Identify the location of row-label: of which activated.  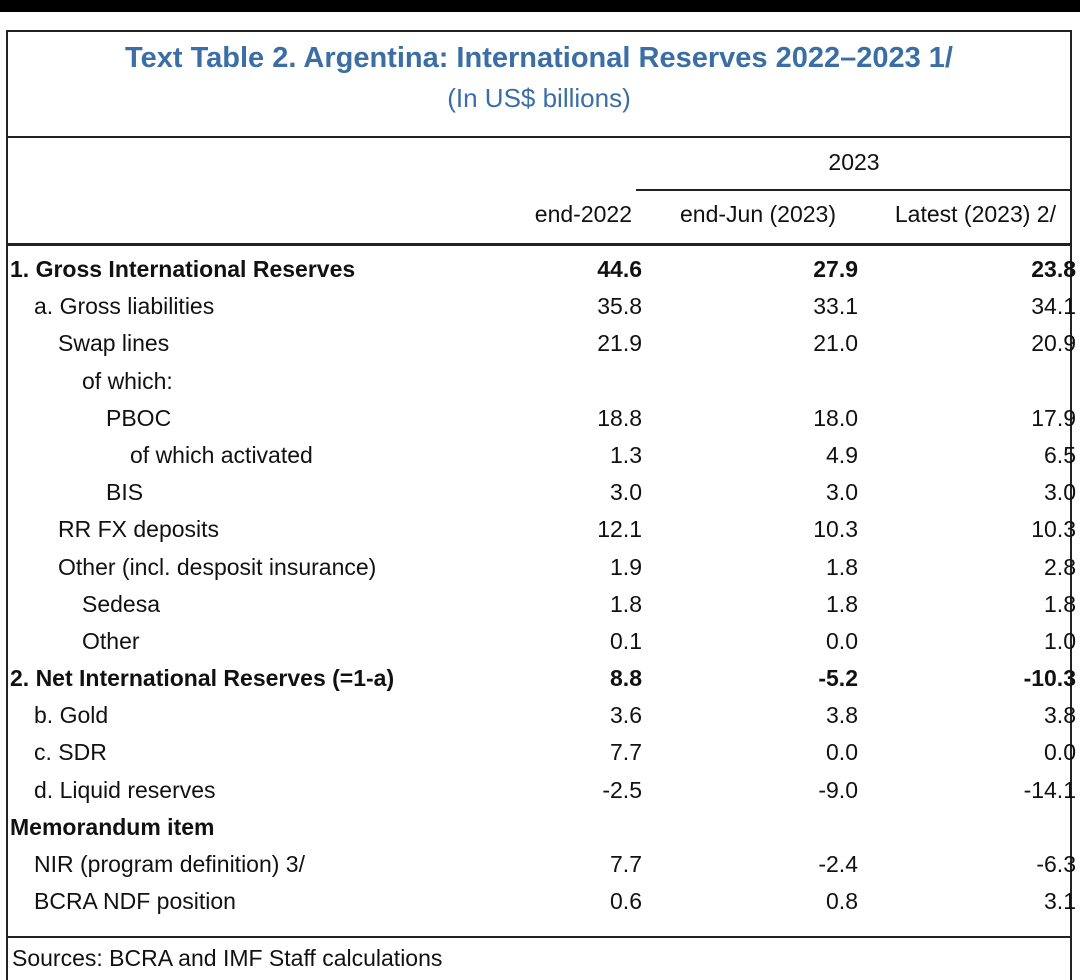
(221, 454).